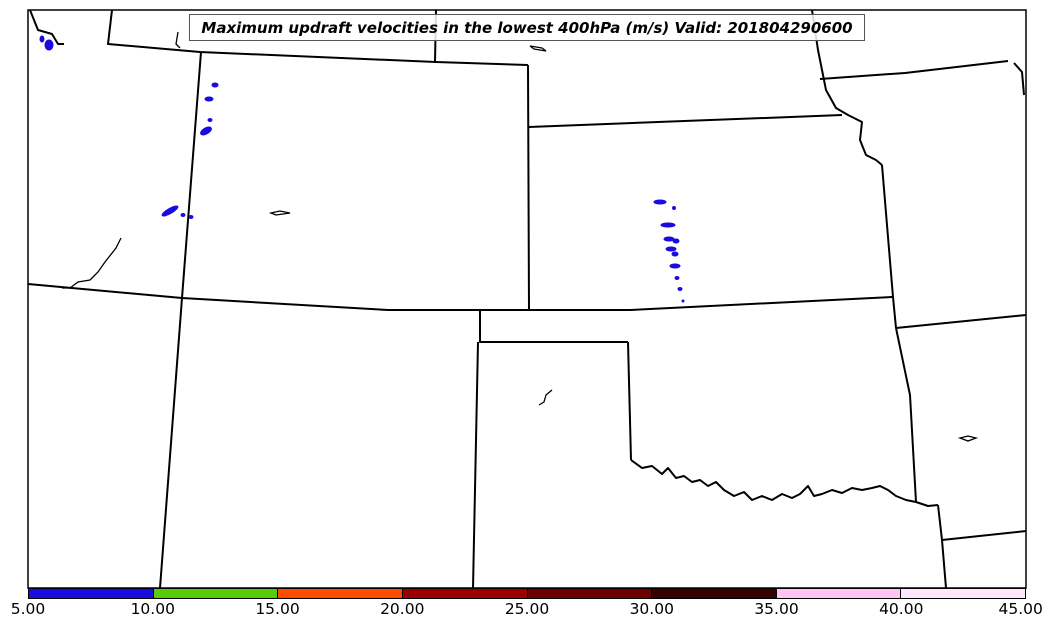 The image size is (1060, 633). I want to click on border-red-river, so click(784, 483).